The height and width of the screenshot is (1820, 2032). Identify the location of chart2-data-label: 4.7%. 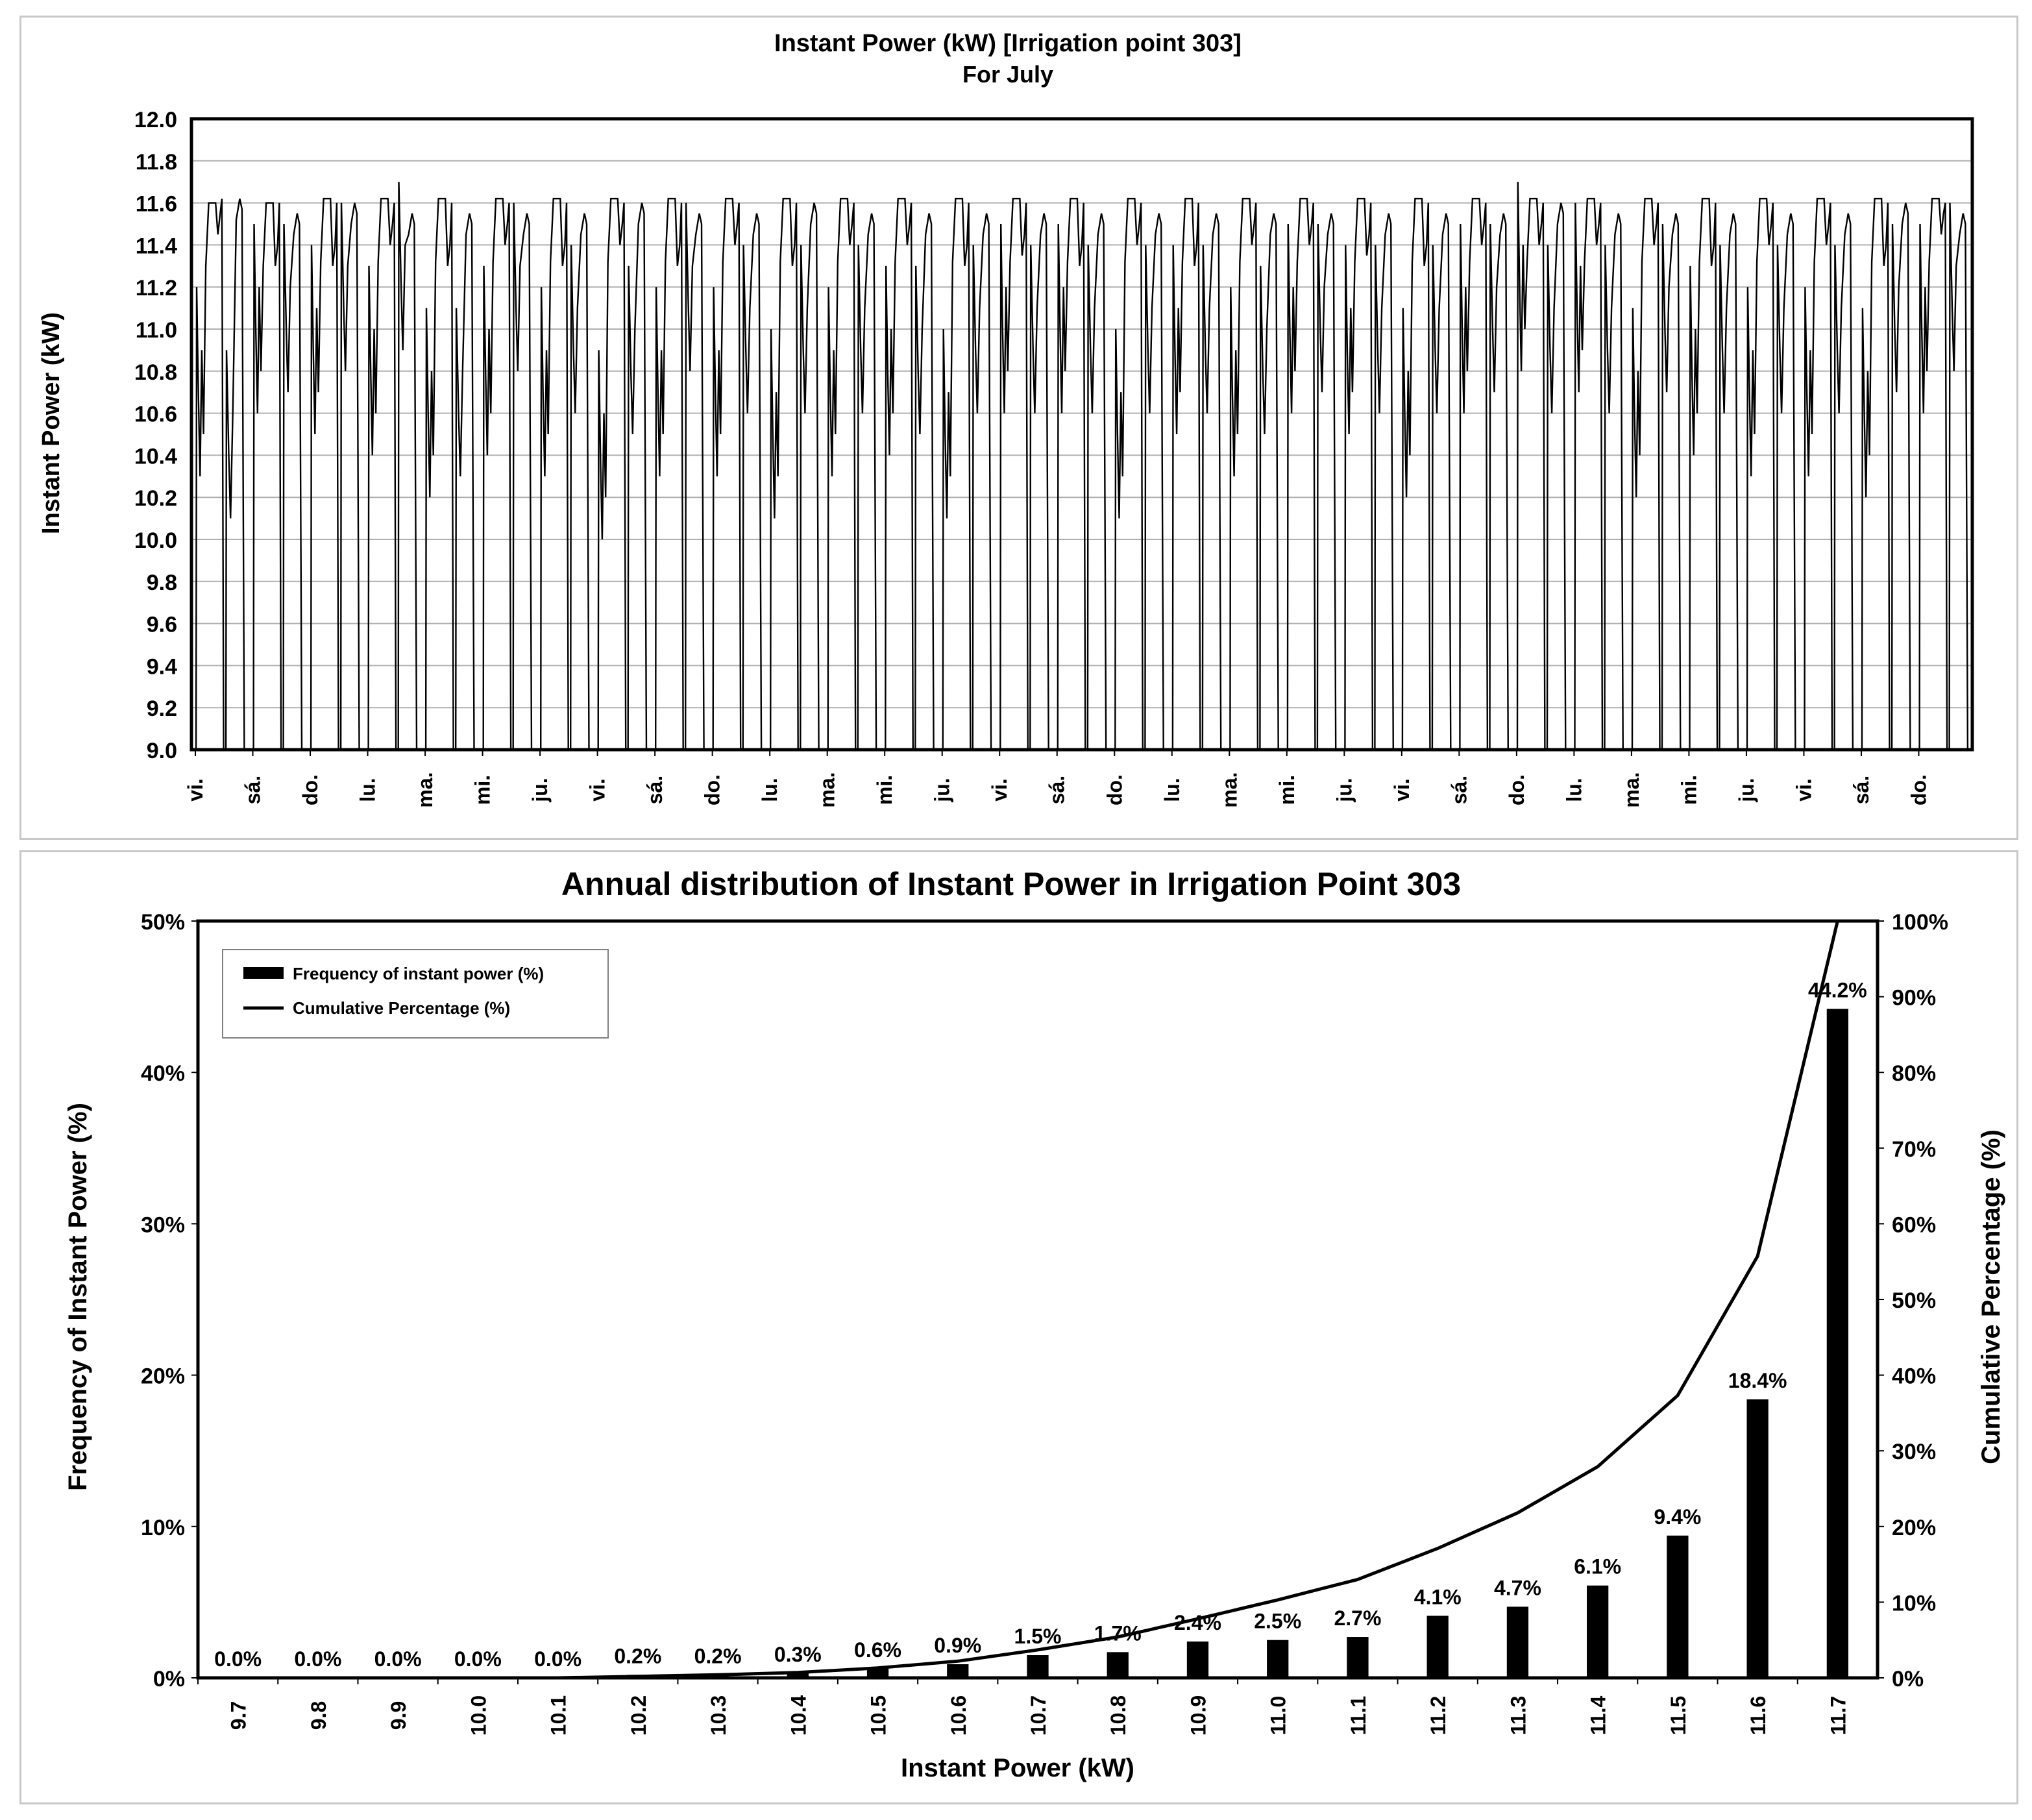
(1517, 1588).